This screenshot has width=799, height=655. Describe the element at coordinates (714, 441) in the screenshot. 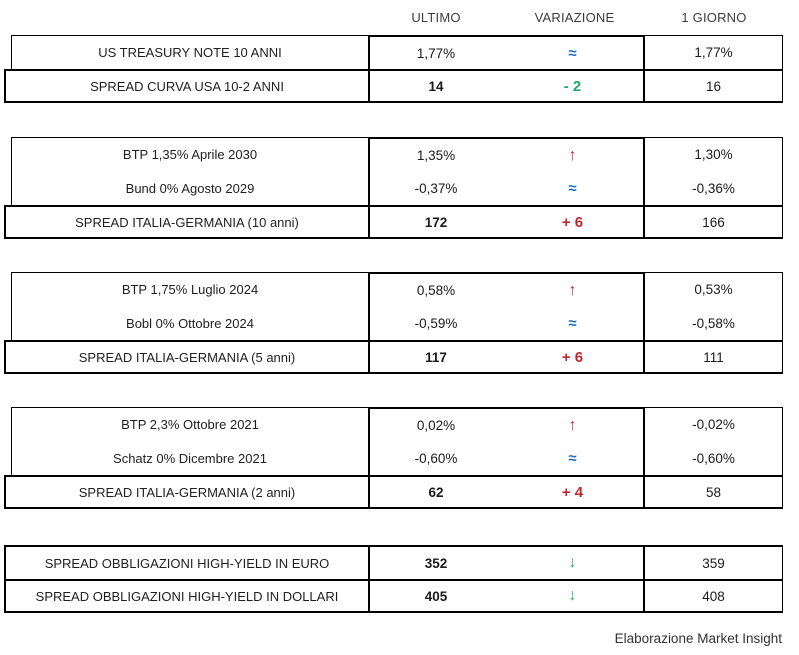

I see `giorno-cell: -0,02% -0,60%` at that location.